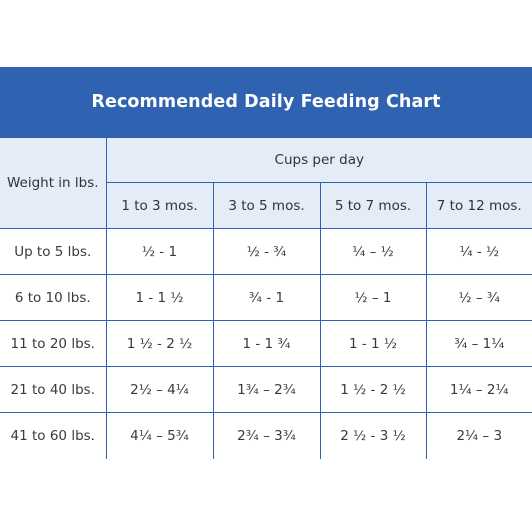 The width and height of the screenshot is (532, 532). I want to click on cups-cell: ½ - ¾, so click(266, 251).